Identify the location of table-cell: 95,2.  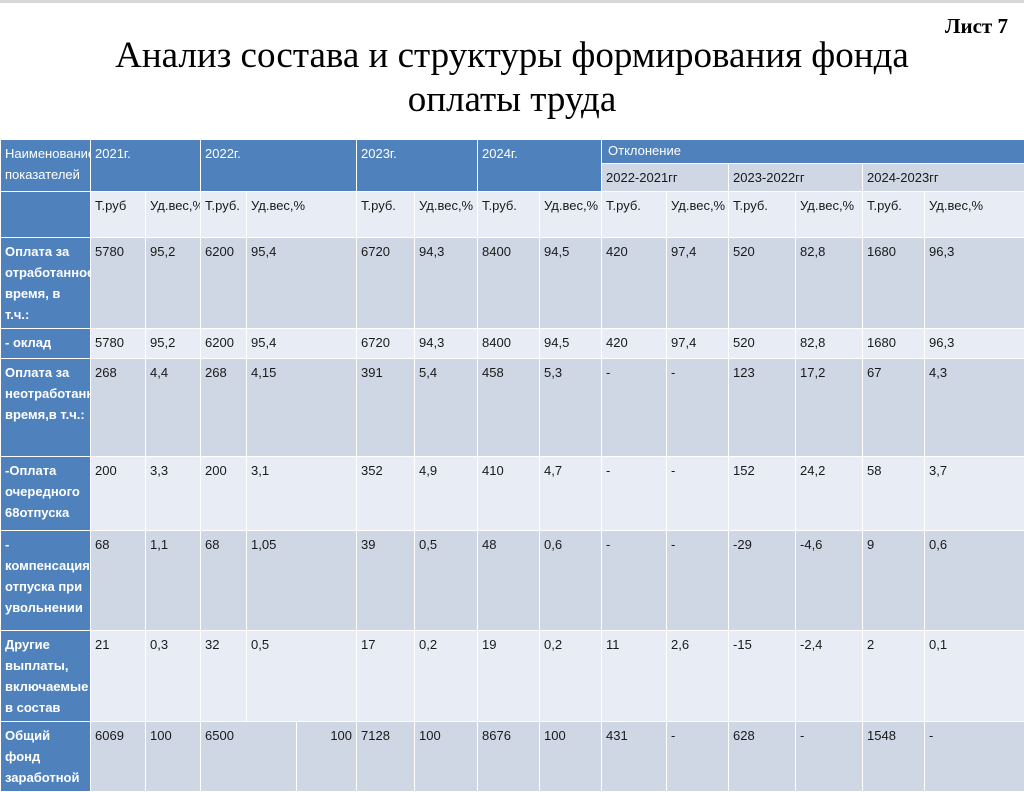
(173, 283).